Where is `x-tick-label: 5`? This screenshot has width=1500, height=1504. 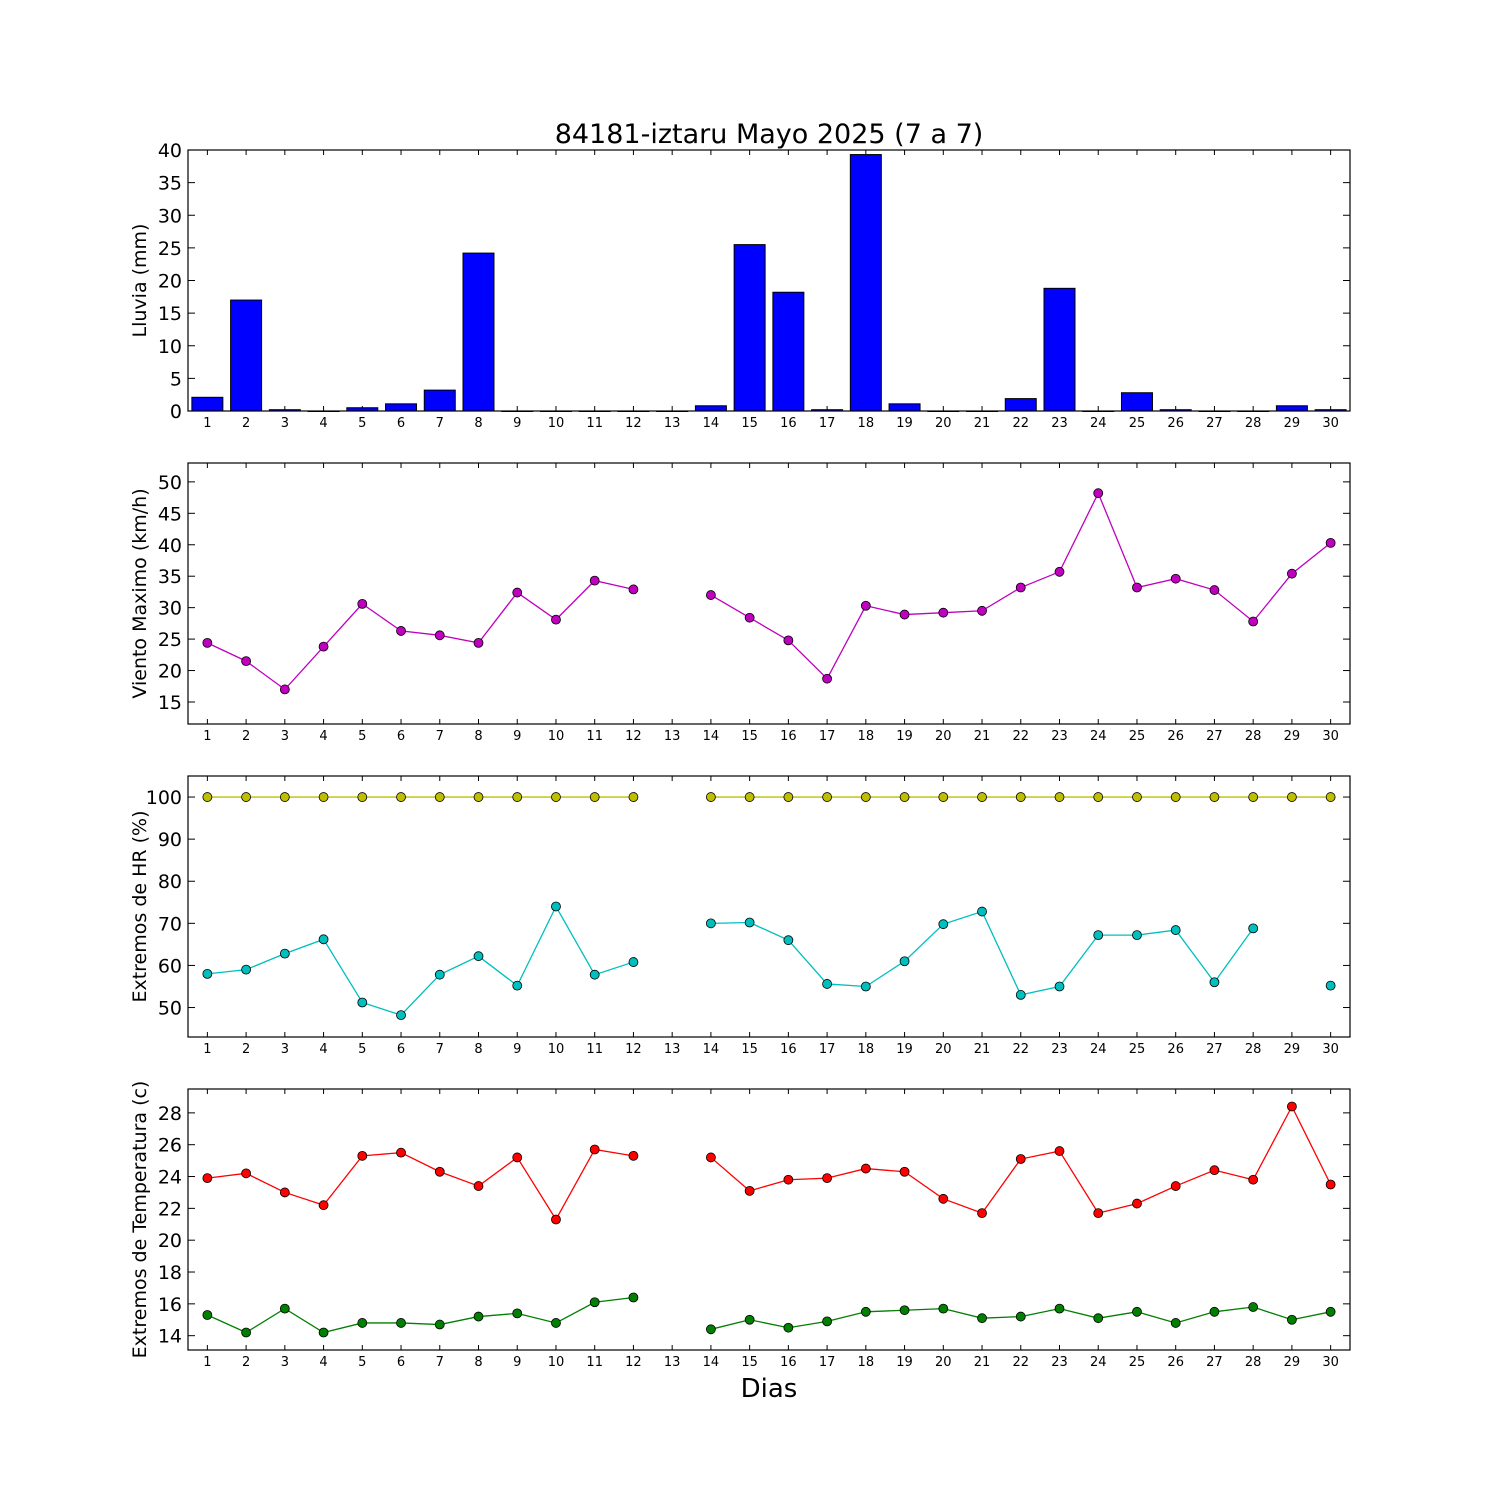
x-tick-label: 5 is located at coordinates (362, 423).